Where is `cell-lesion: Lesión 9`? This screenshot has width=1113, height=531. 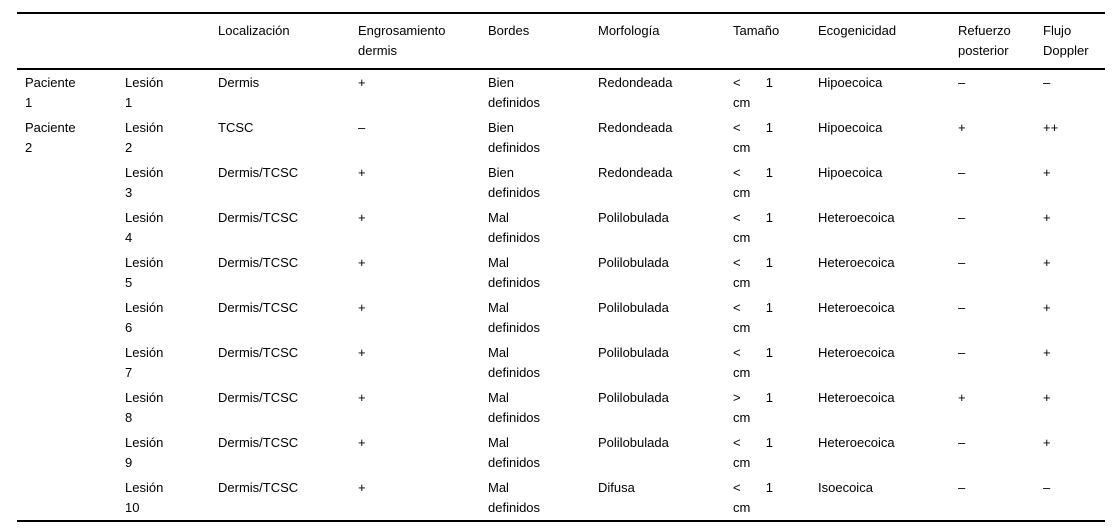 cell-lesion: Lesión 9 is located at coordinates (144, 452).